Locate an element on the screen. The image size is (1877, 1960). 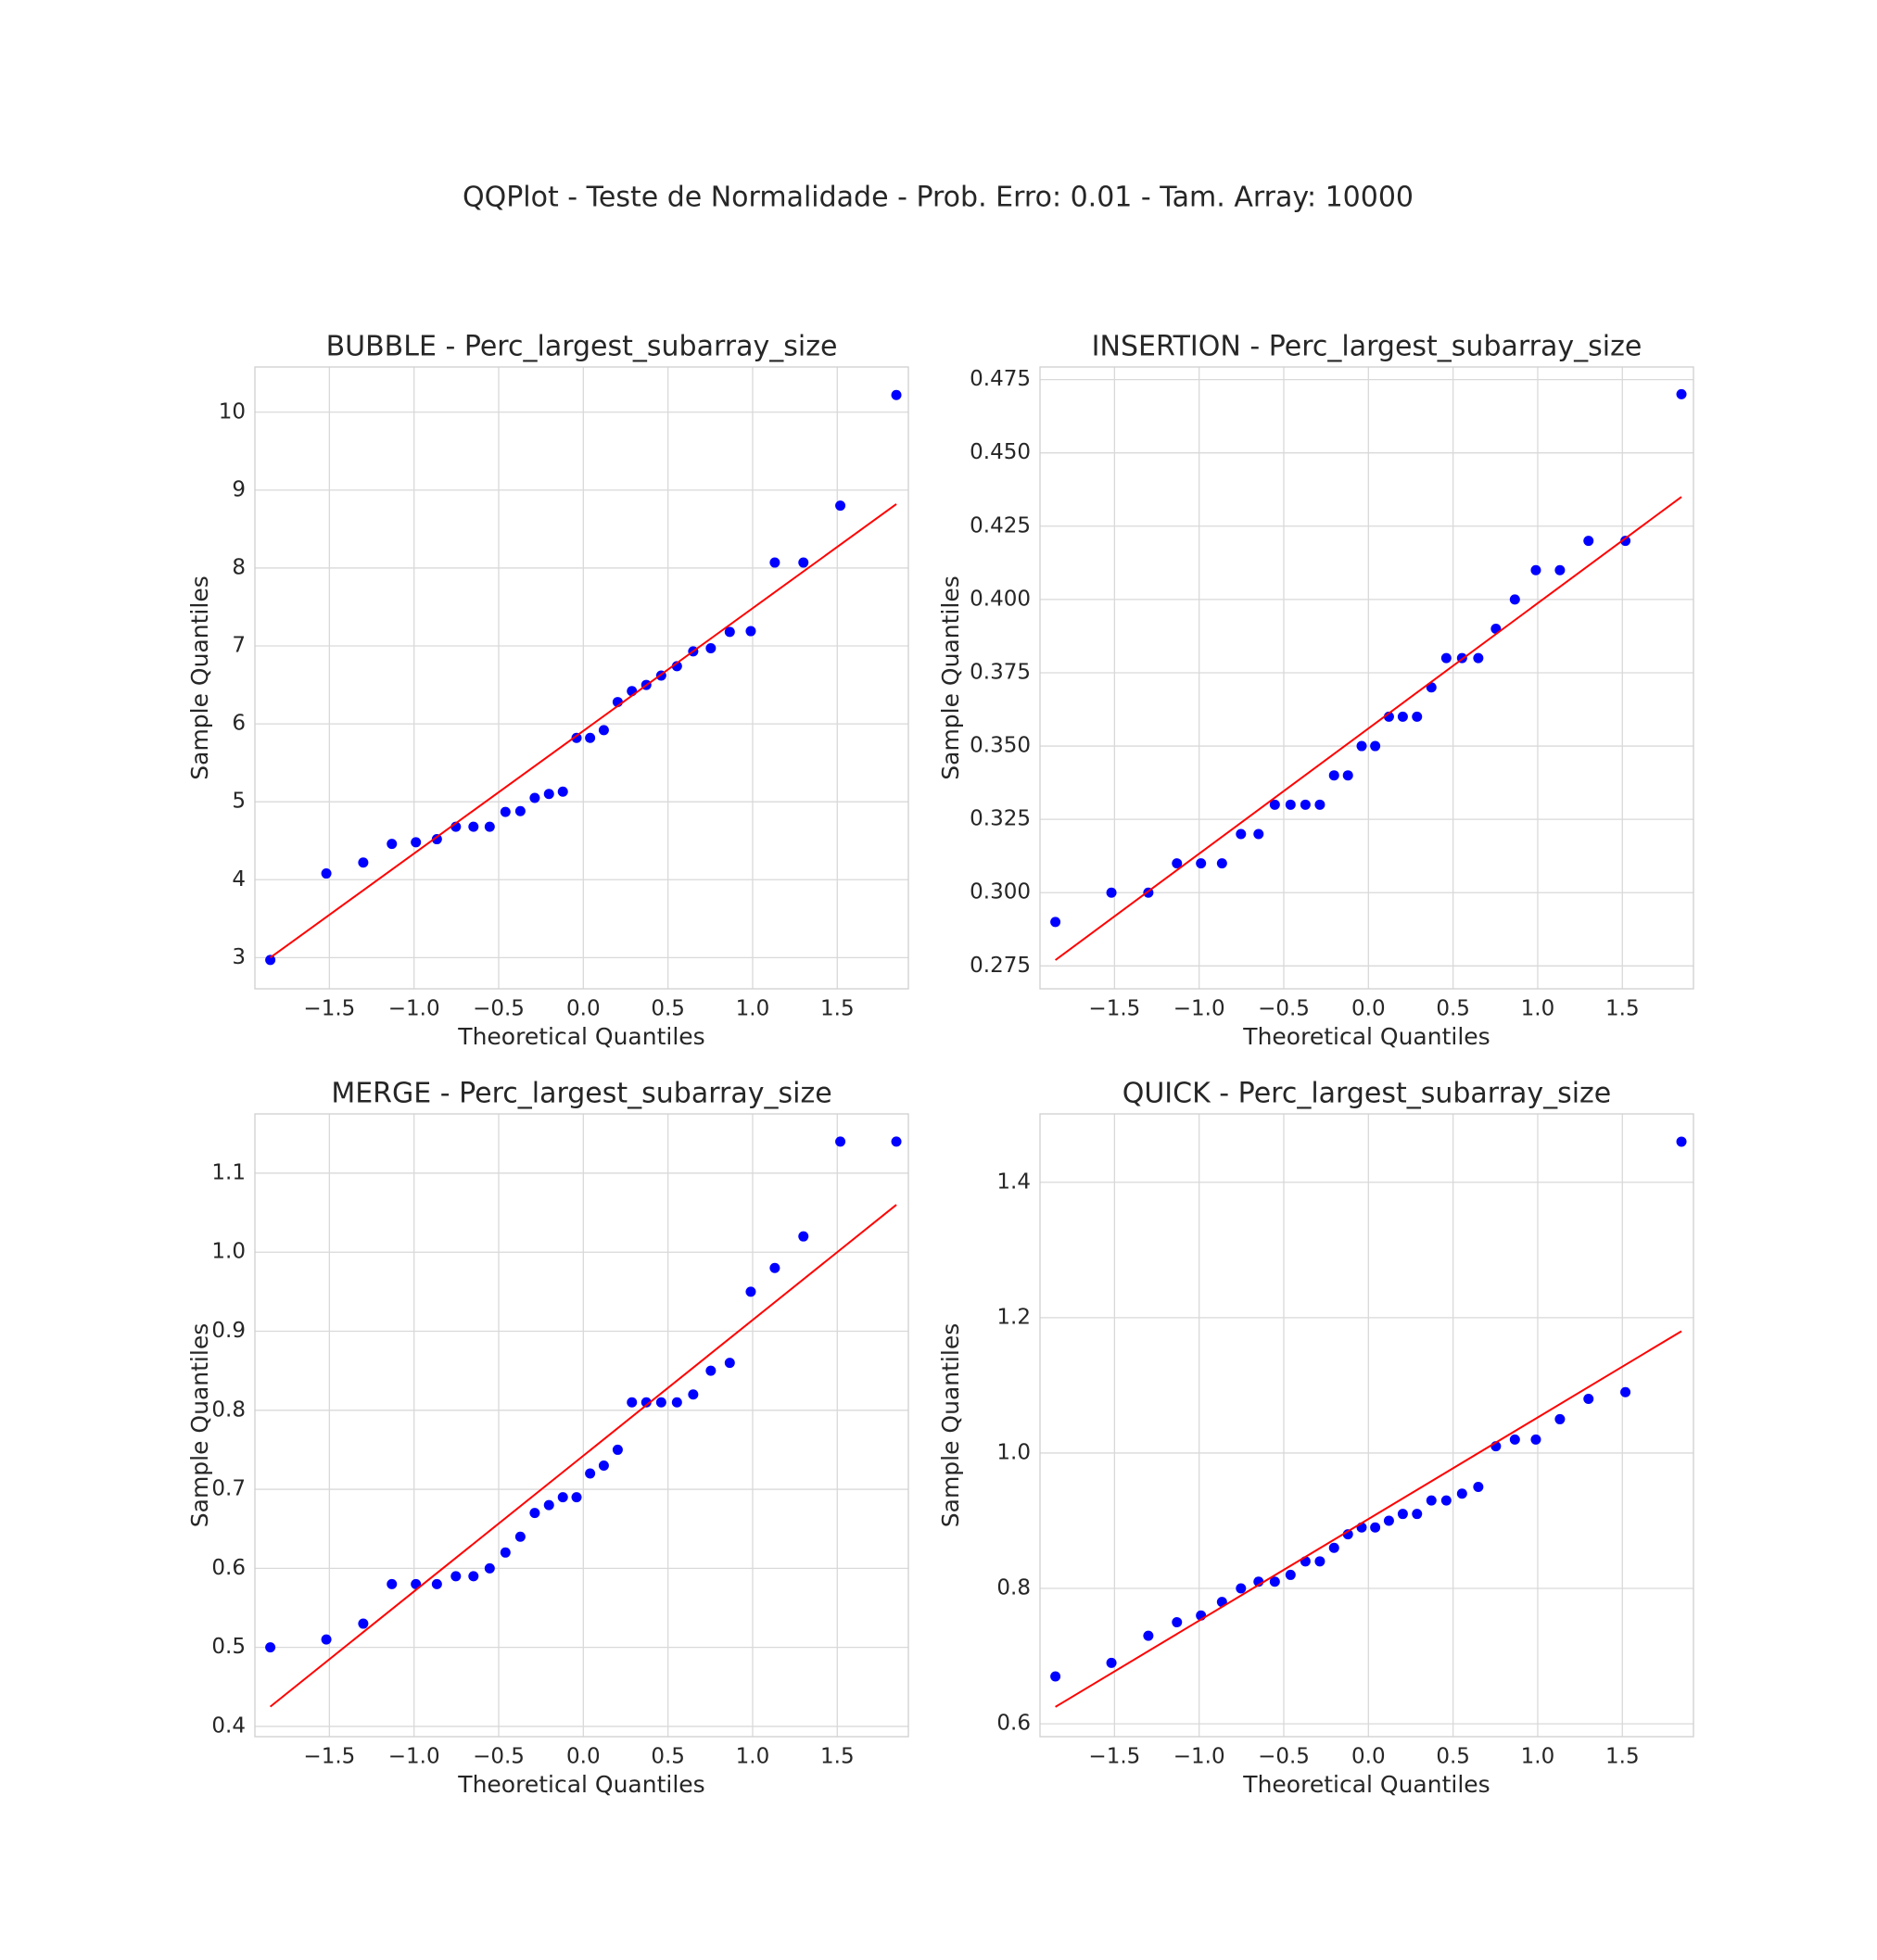
x-axis-label: Theoretical Quantiles is located at coordinates (1366, 1036).